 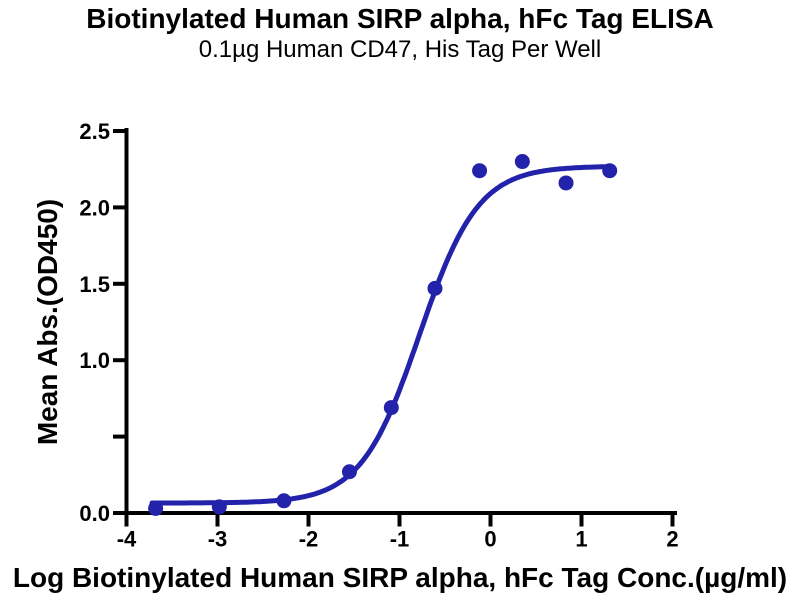 I want to click on y-tick-label: 1.0, so click(x=94, y=360).